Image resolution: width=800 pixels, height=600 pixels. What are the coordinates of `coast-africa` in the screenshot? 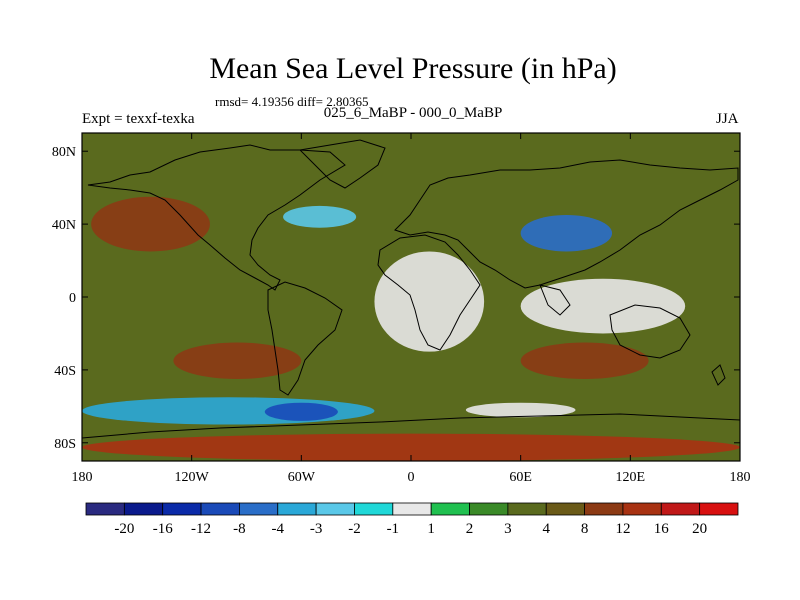 It's located at (429, 292).